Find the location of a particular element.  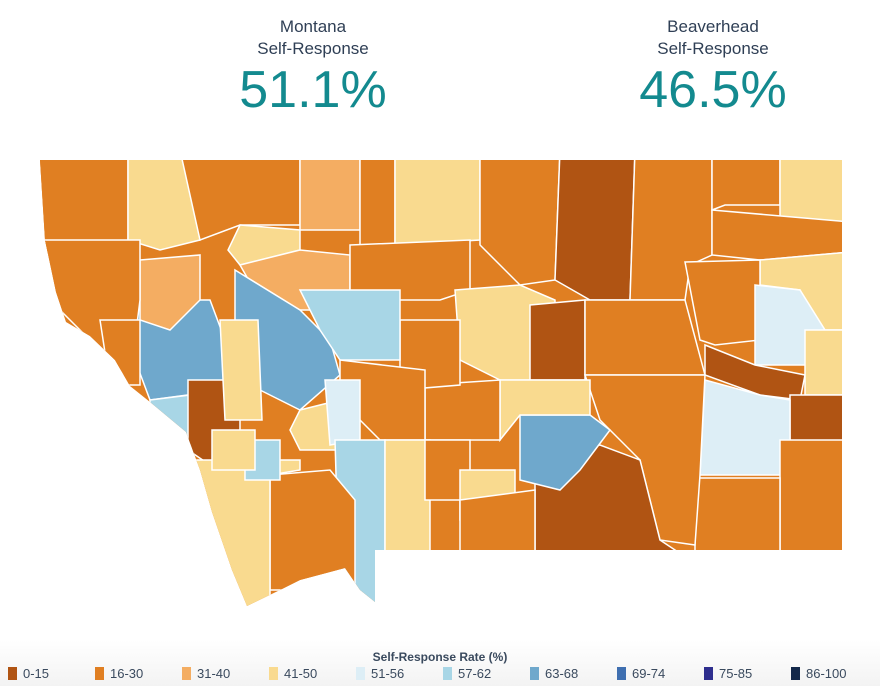

stat-label: Montana is located at coordinates (313, 26).